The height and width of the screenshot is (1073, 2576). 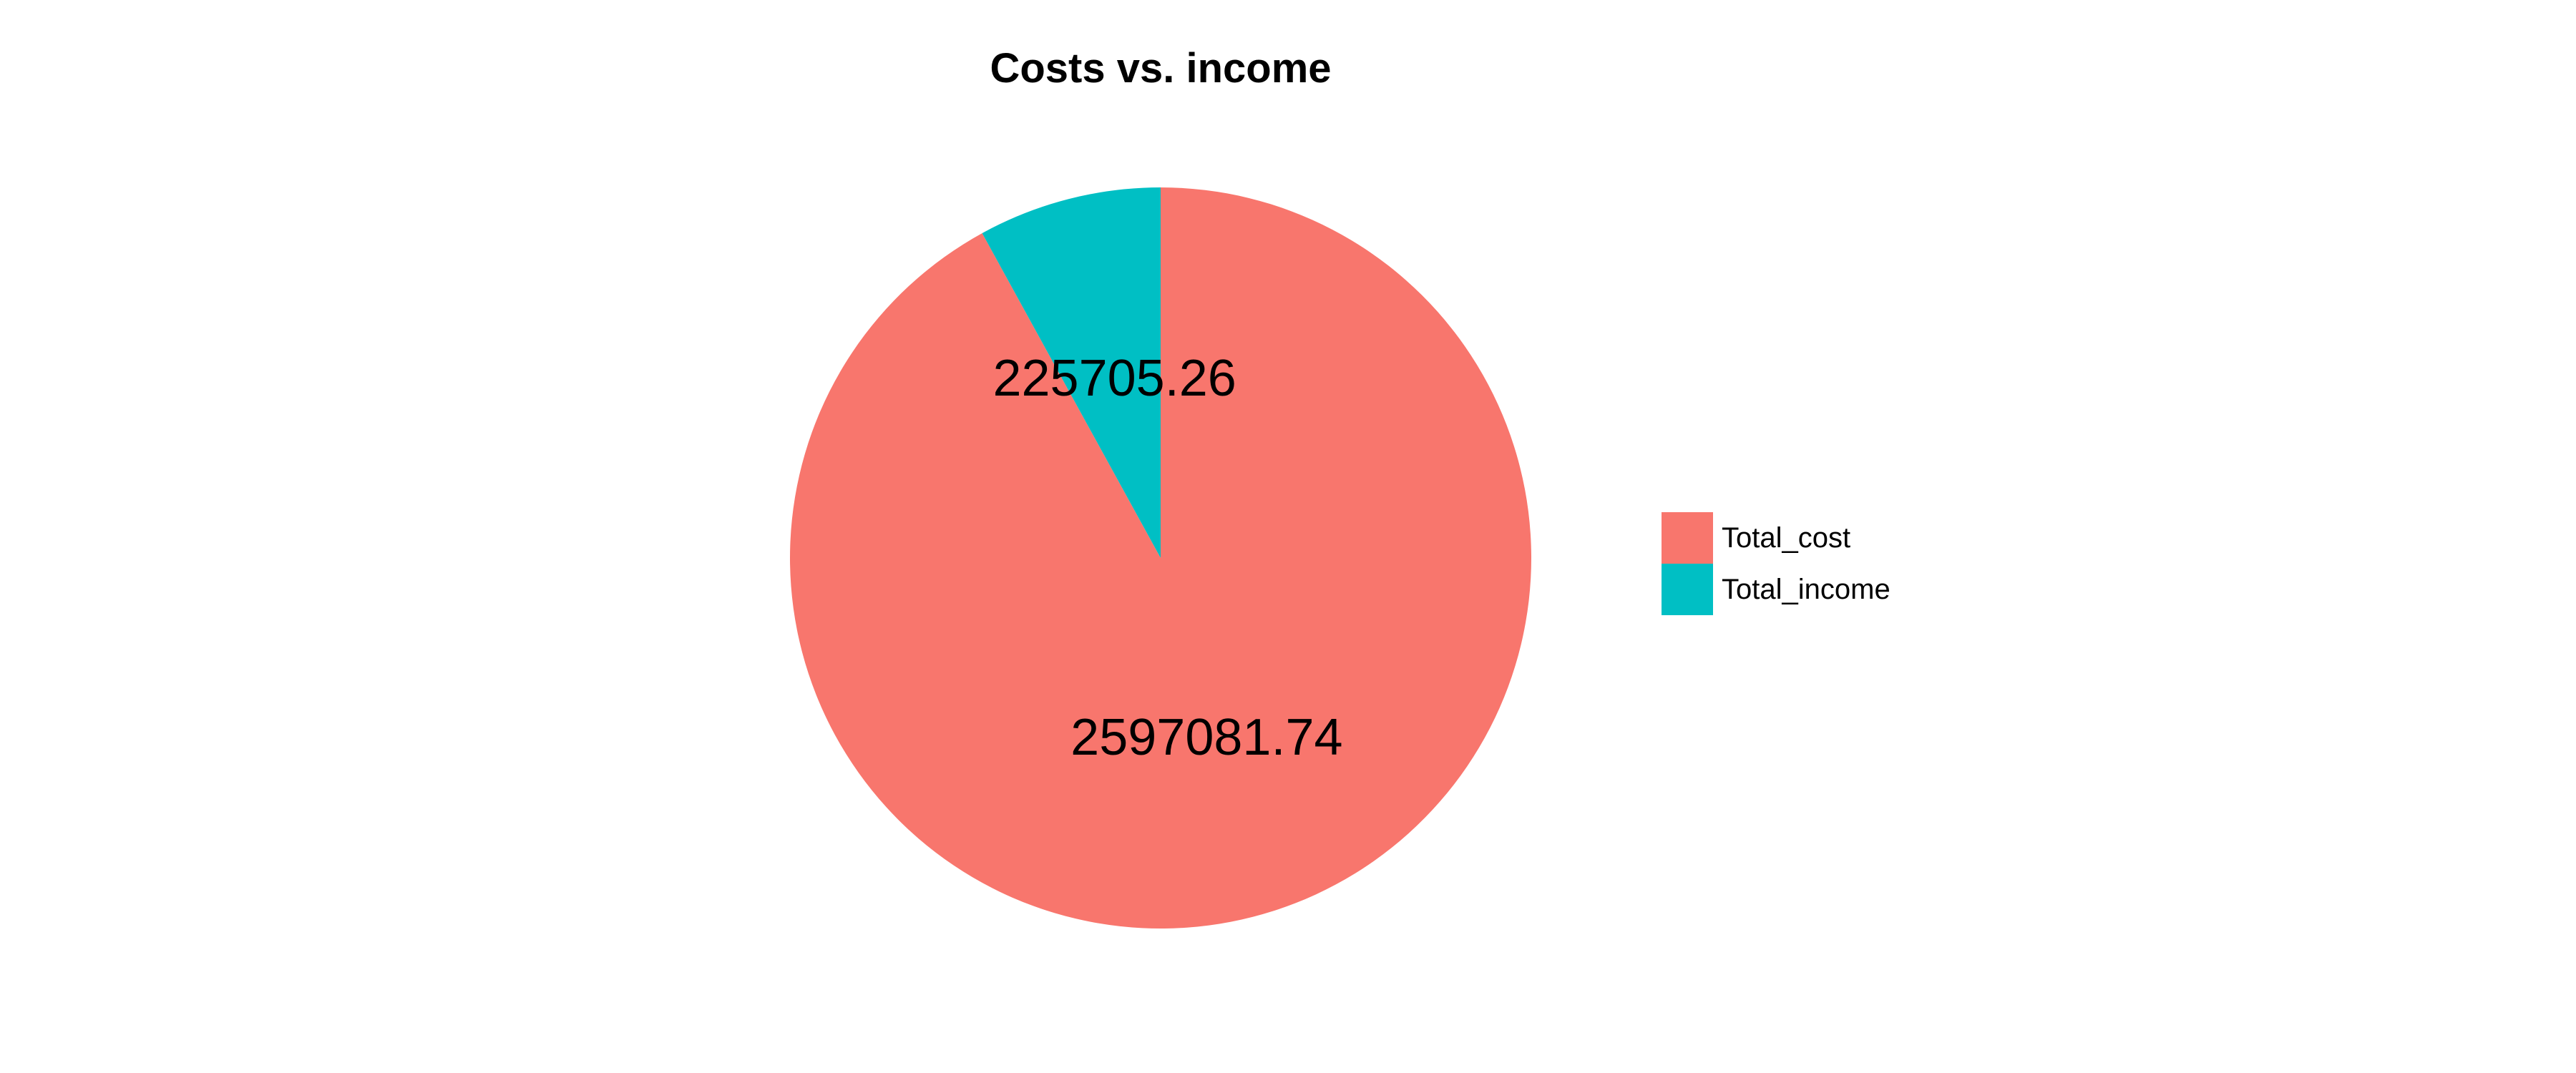 What do you see at coordinates (1206, 738) in the screenshot?
I see `slice-value-label: 2597081.74` at bounding box center [1206, 738].